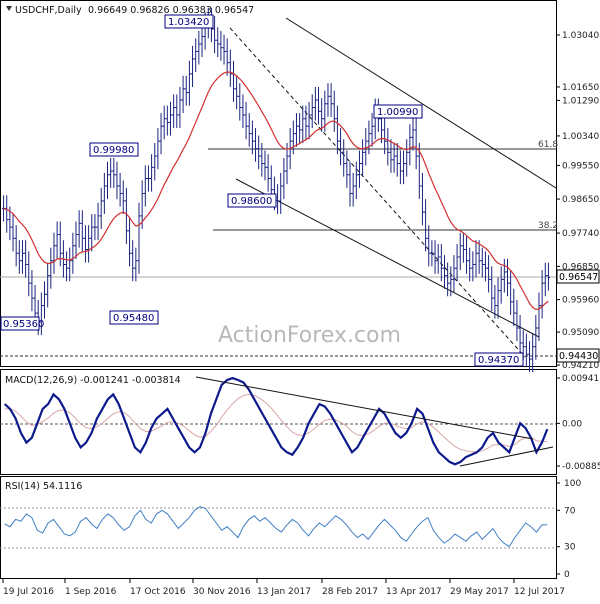  Describe the element at coordinates (414, 592) in the screenshot. I see `x-tick-label: 13 Apr 2017` at that location.